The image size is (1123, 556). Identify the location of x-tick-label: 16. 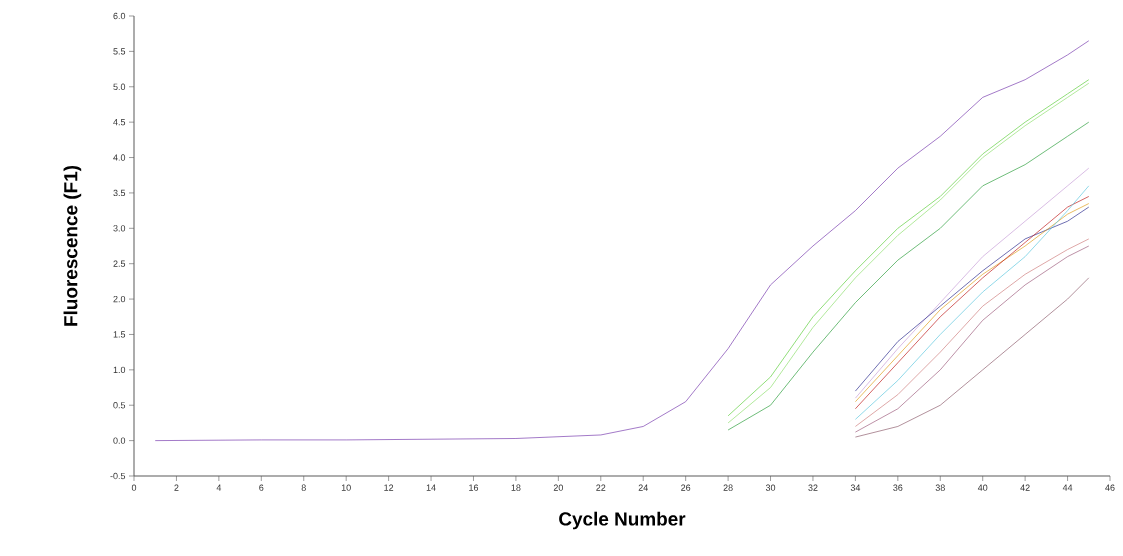
(474, 487).